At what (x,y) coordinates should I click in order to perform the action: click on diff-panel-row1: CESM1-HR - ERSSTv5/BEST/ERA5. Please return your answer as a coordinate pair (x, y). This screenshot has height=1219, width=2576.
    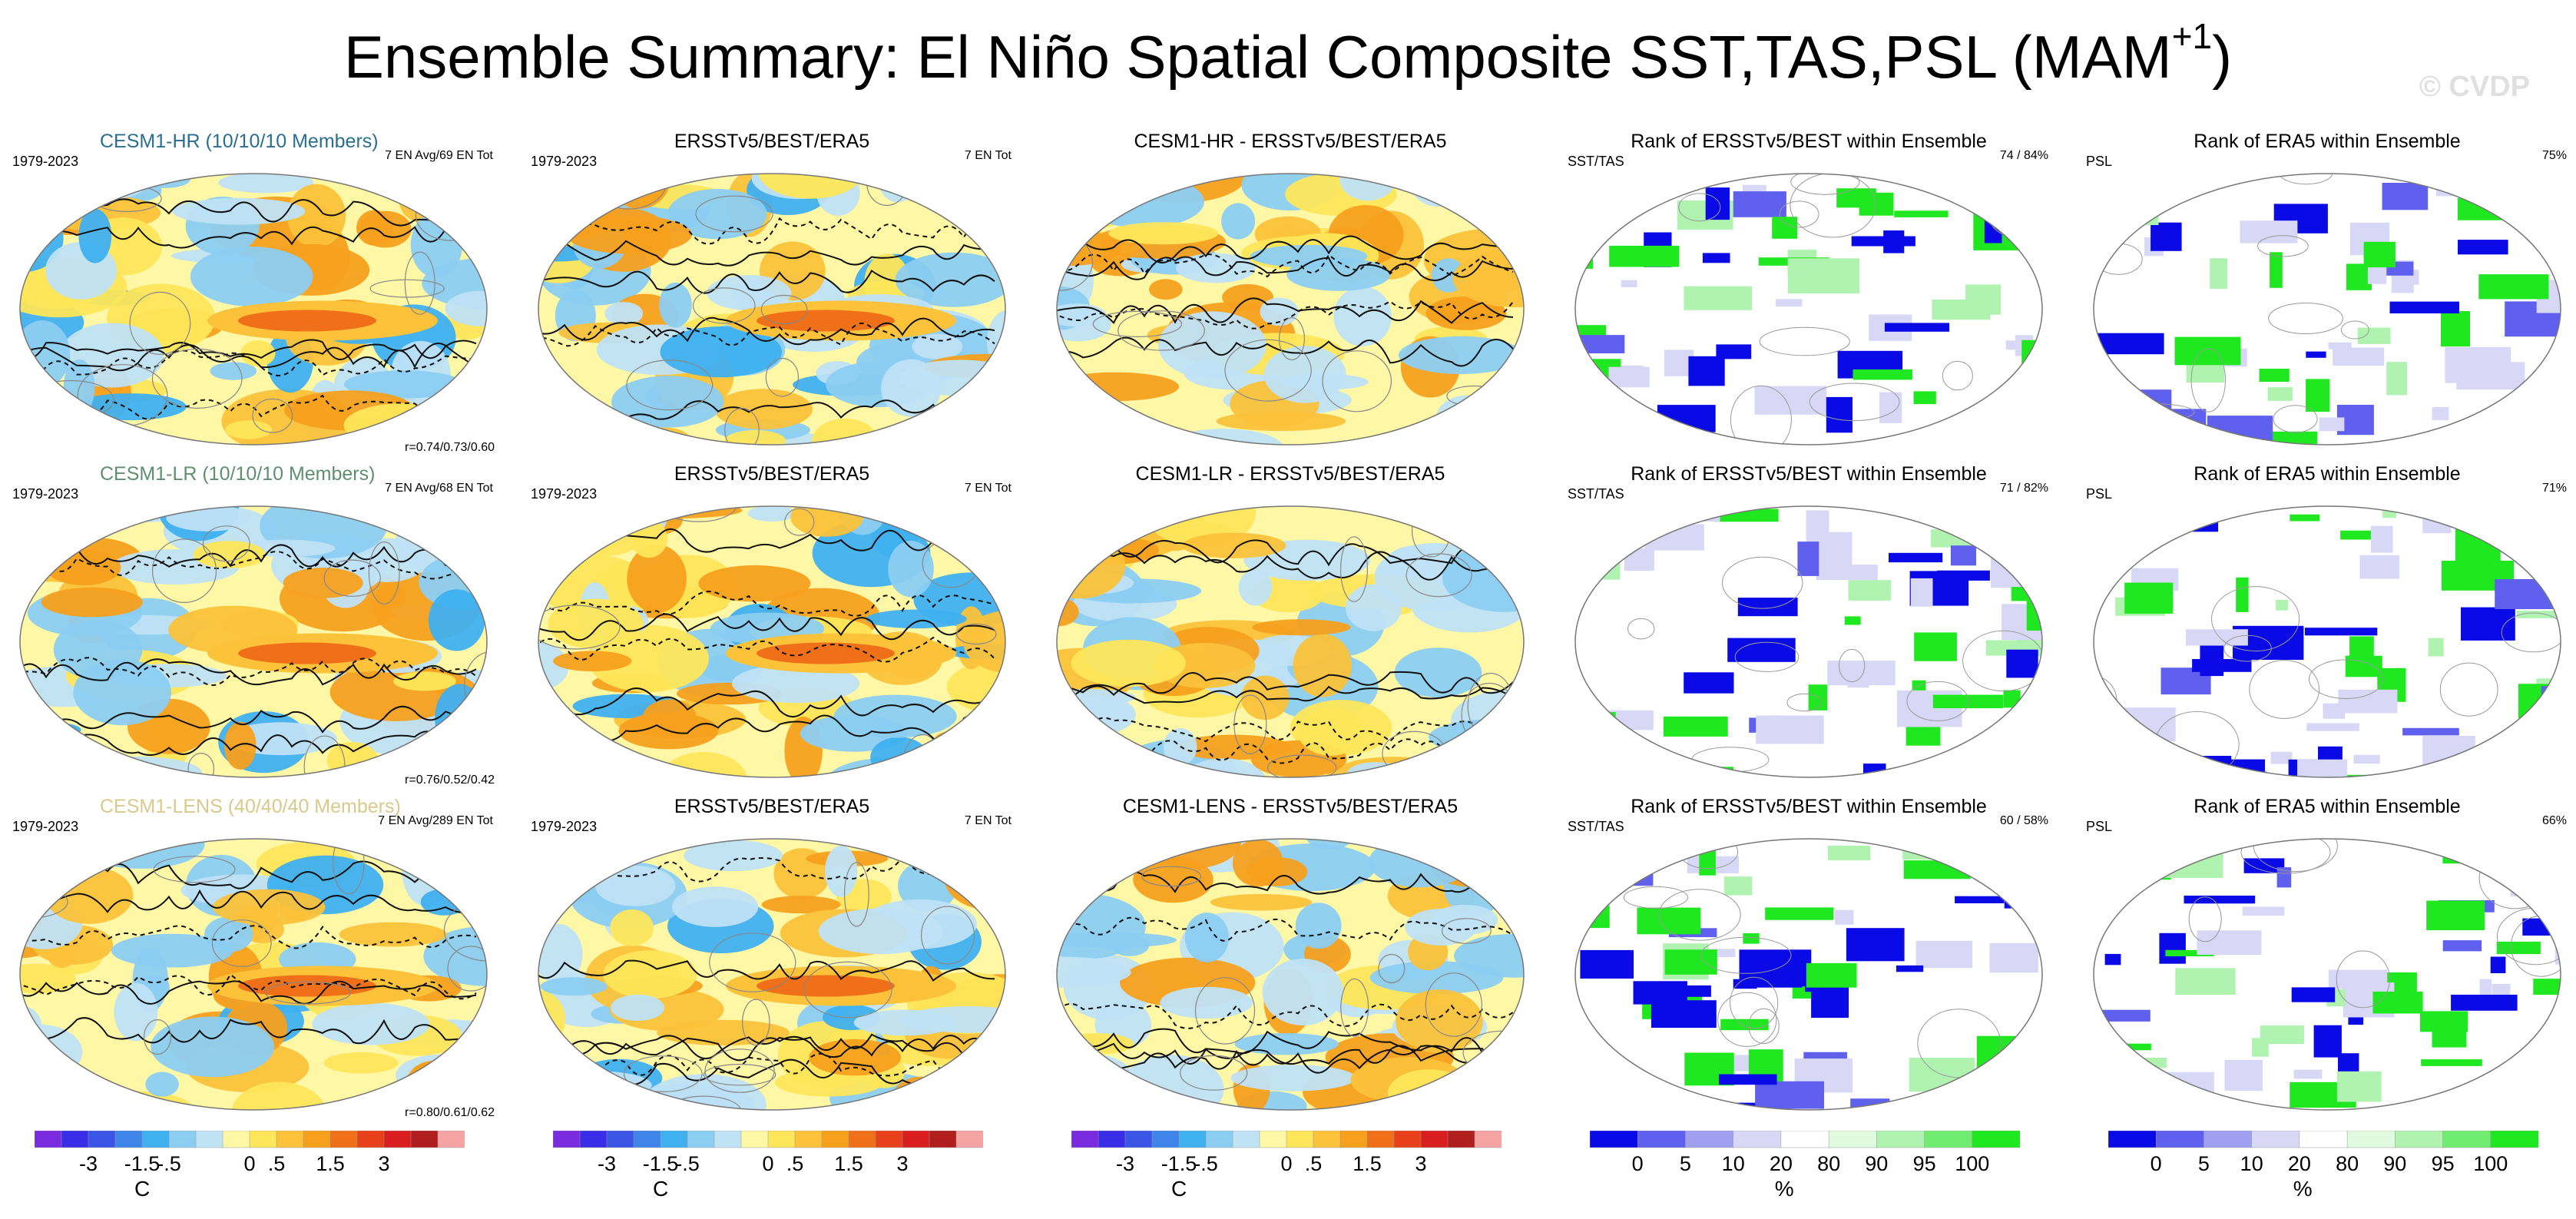
    Looking at the image, I should click on (1290, 296).